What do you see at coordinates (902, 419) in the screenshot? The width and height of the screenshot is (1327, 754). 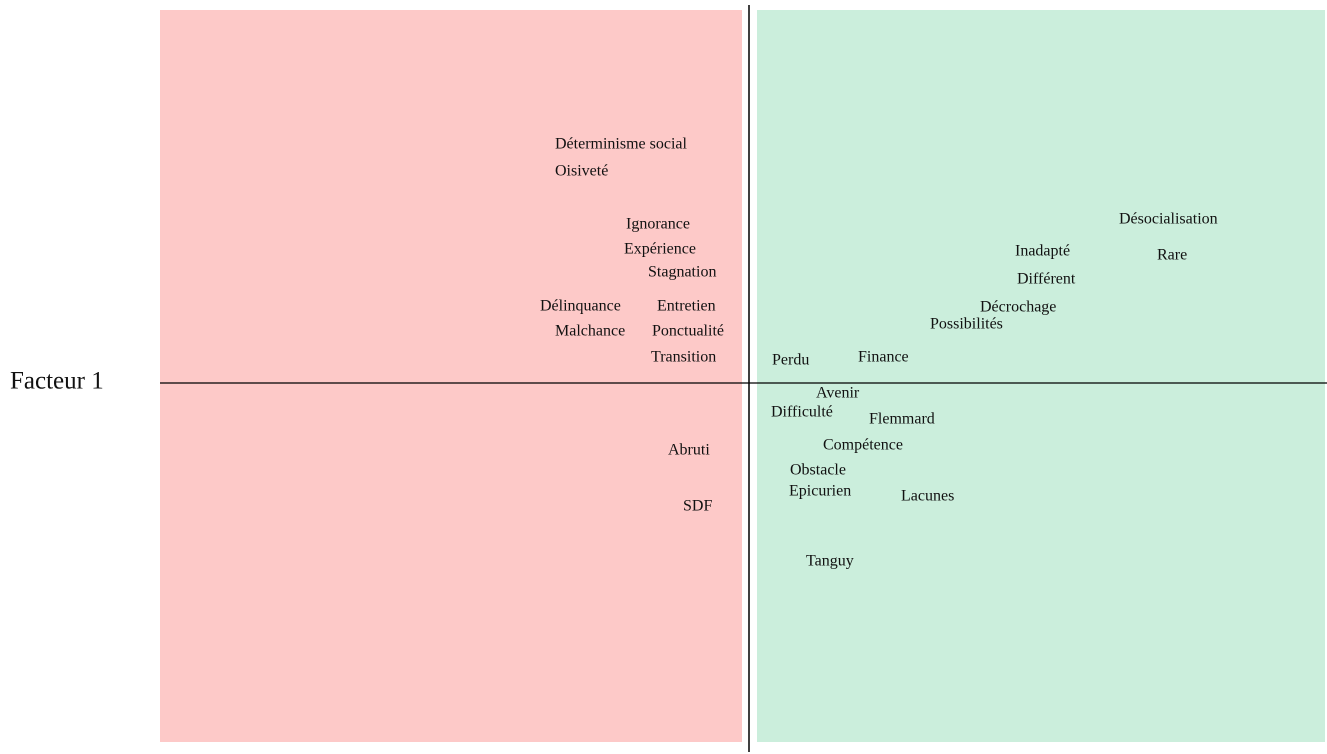 I see `word: Flemmard` at bounding box center [902, 419].